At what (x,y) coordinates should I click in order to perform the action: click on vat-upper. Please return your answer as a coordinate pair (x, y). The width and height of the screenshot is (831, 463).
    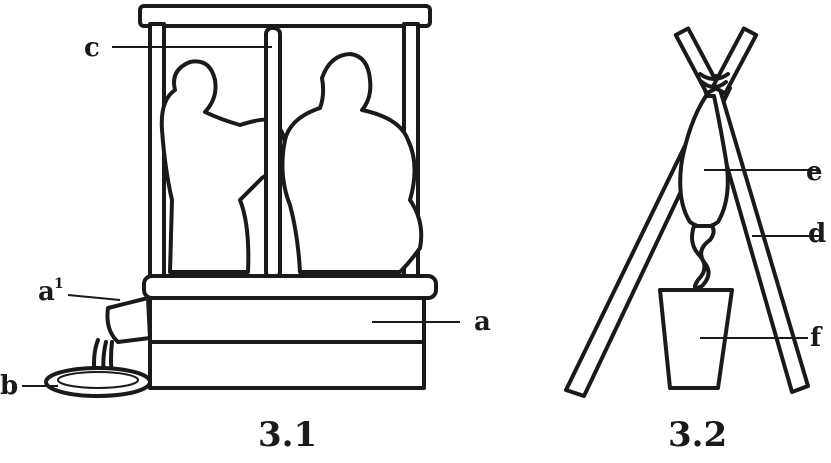
    Looking at the image, I should click on (287, 320).